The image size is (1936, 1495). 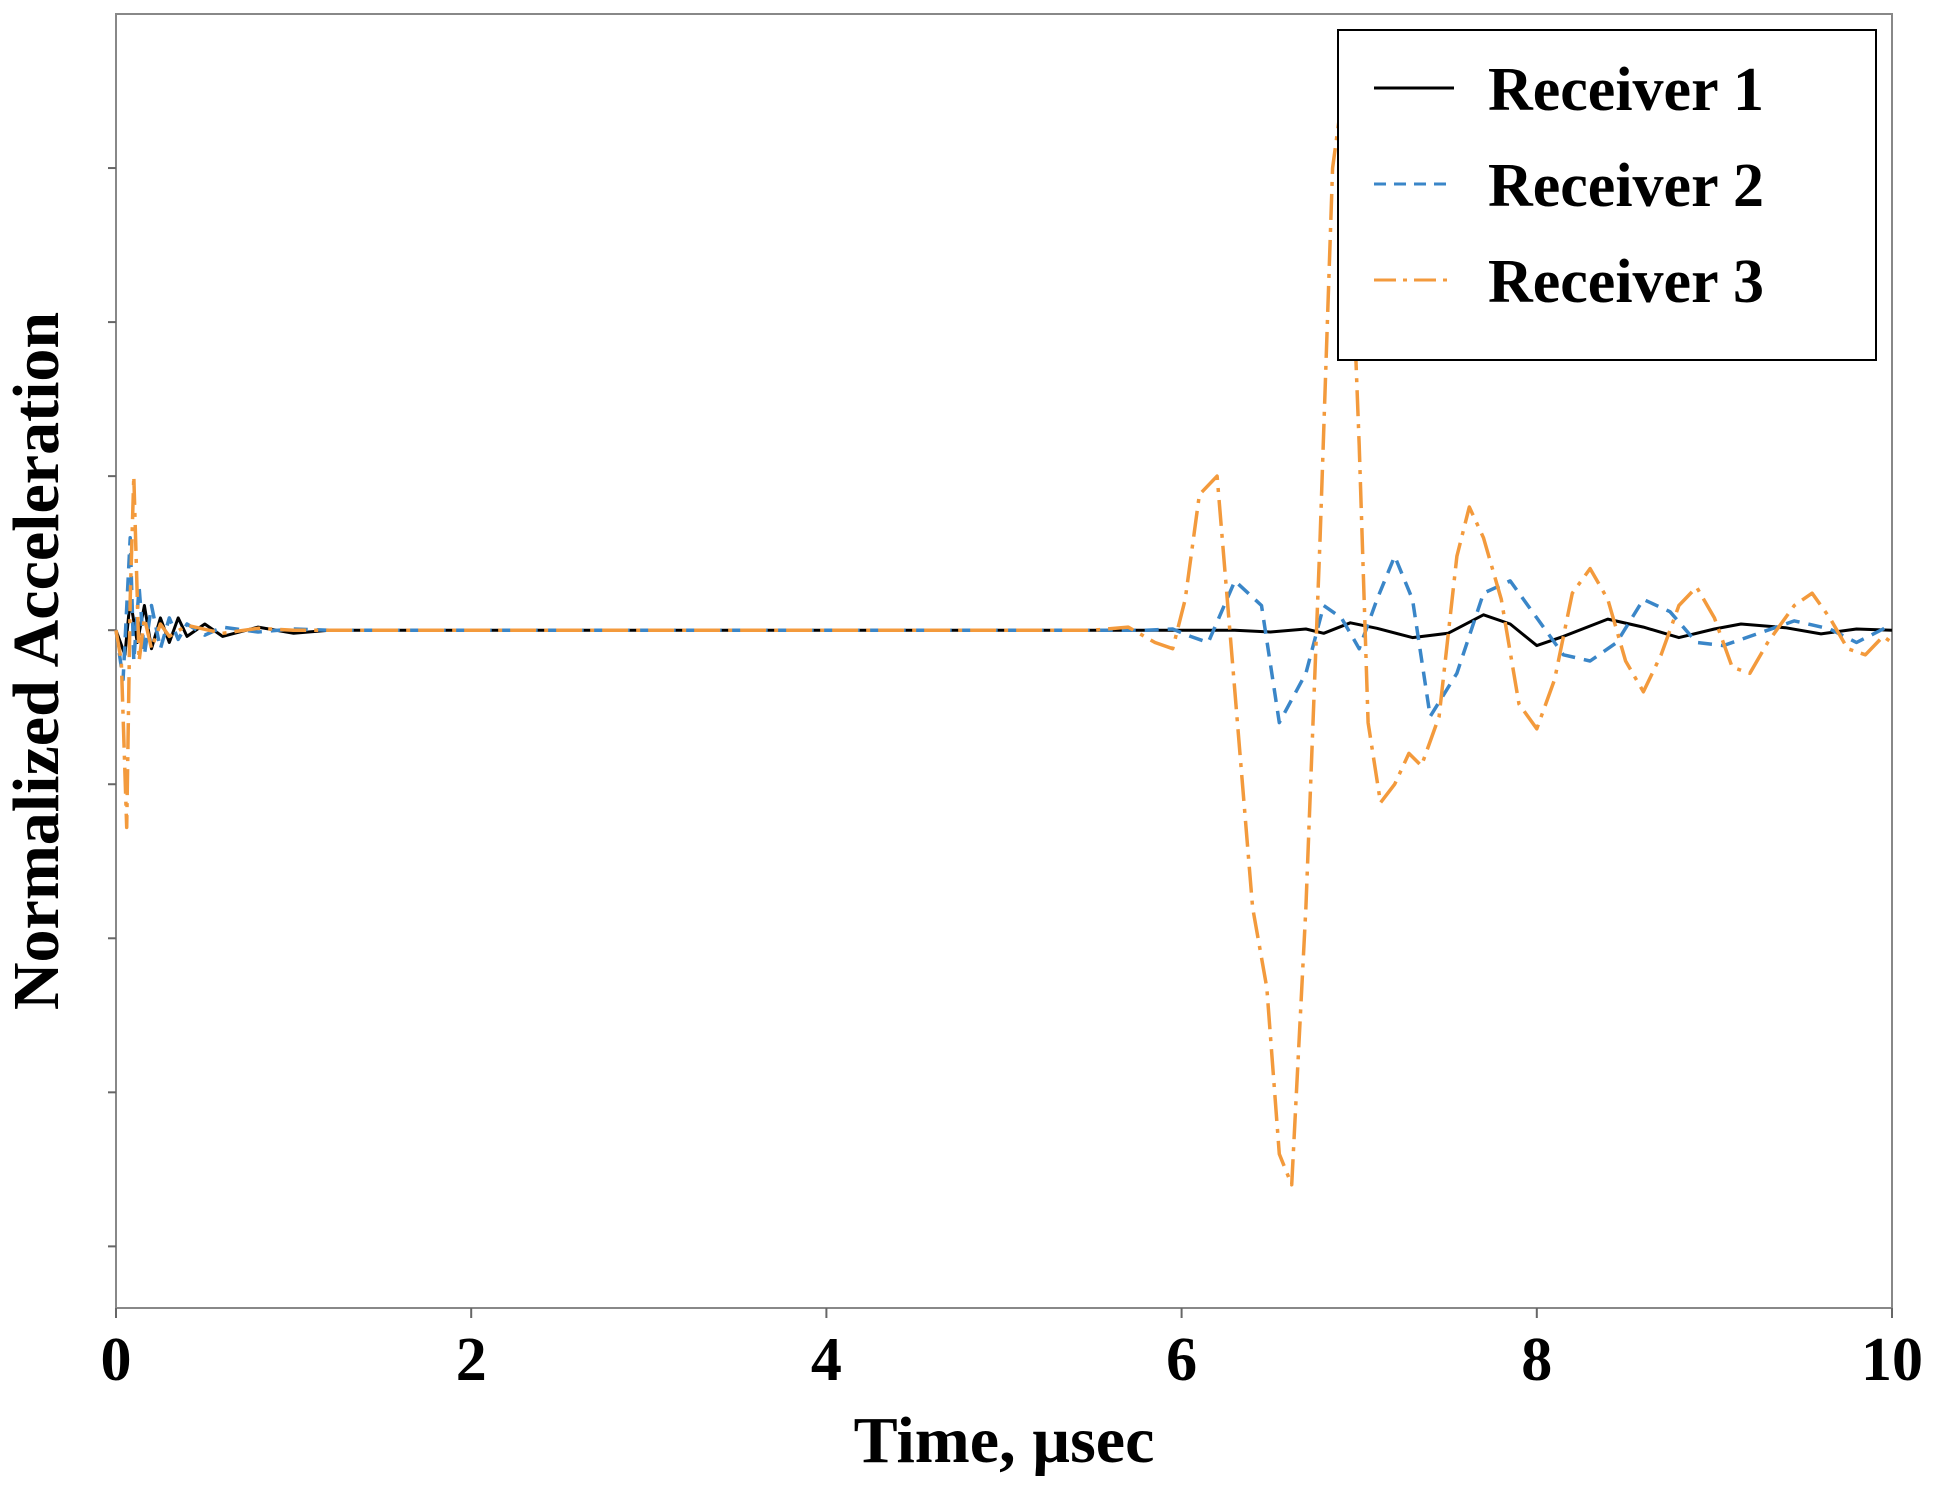 What do you see at coordinates (1626, 186) in the screenshot?
I see `legend-label-2: Receiver 2` at bounding box center [1626, 186].